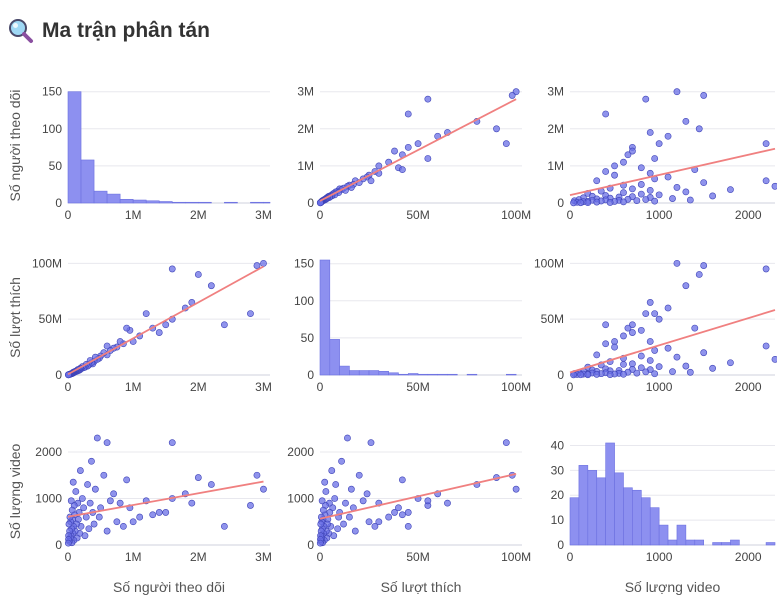  What do you see at coordinates (48, 452) in the screenshot?
I see `y-tick-label: 2000` at bounding box center [48, 452].